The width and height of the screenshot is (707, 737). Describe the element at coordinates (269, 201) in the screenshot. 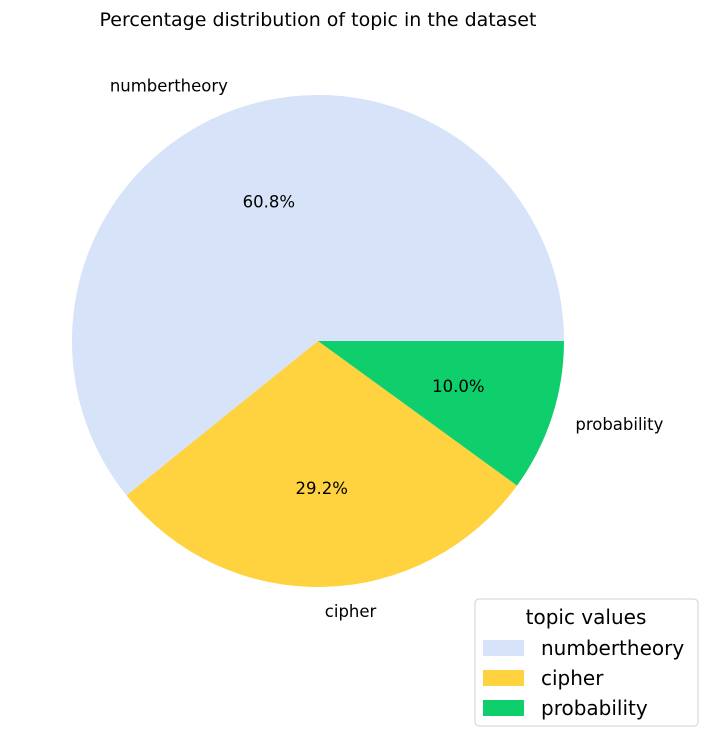

I see `slice-percent-label: 60.8%` at that location.